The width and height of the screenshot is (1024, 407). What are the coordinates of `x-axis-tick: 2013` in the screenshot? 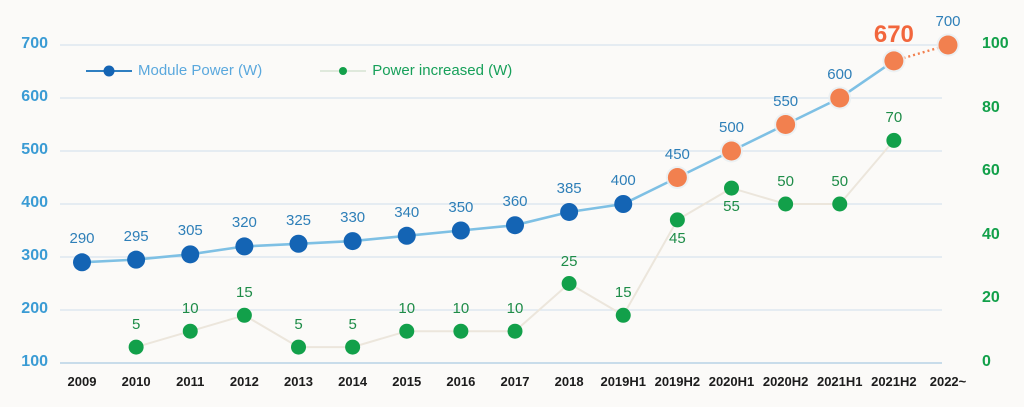 It's located at (298, 381).